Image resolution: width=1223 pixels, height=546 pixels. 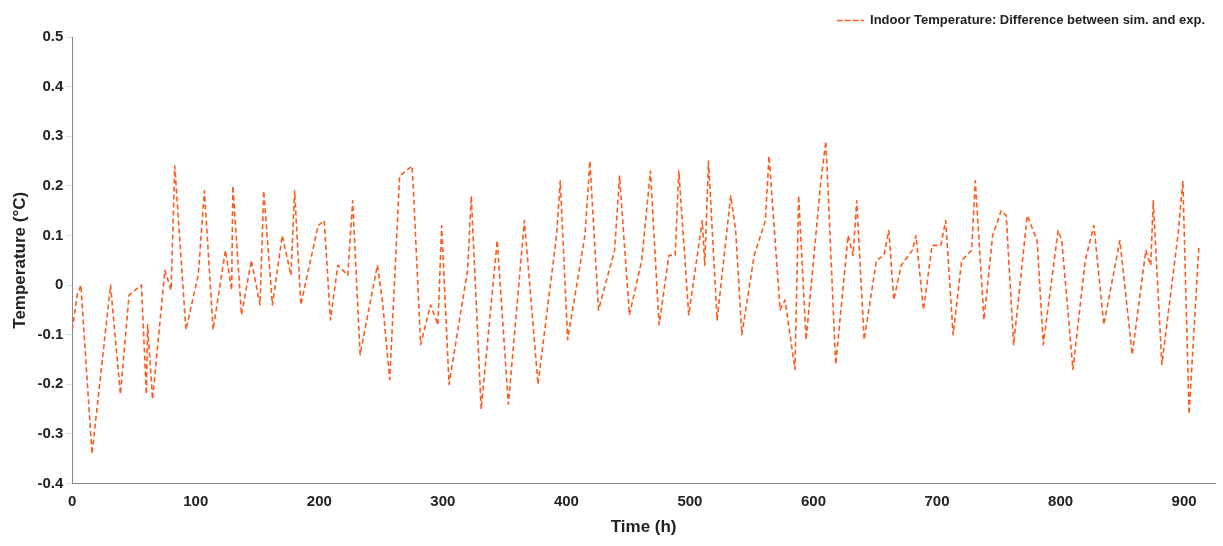 What do you see at coordinates (196, 500) in the screenshot?
I see `x-tick-label: 100` at bounding box center [196, 500].